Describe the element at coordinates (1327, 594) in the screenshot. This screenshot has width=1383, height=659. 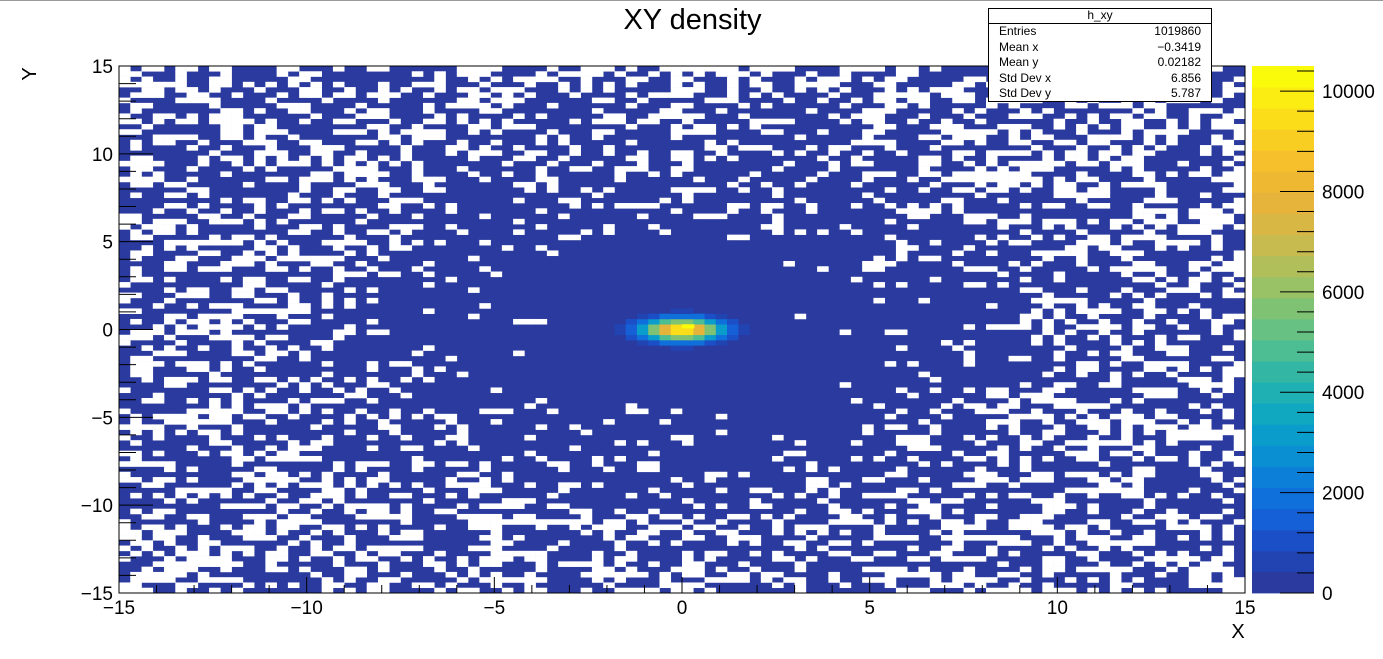
I see `z-tick-label: 0` at that location.